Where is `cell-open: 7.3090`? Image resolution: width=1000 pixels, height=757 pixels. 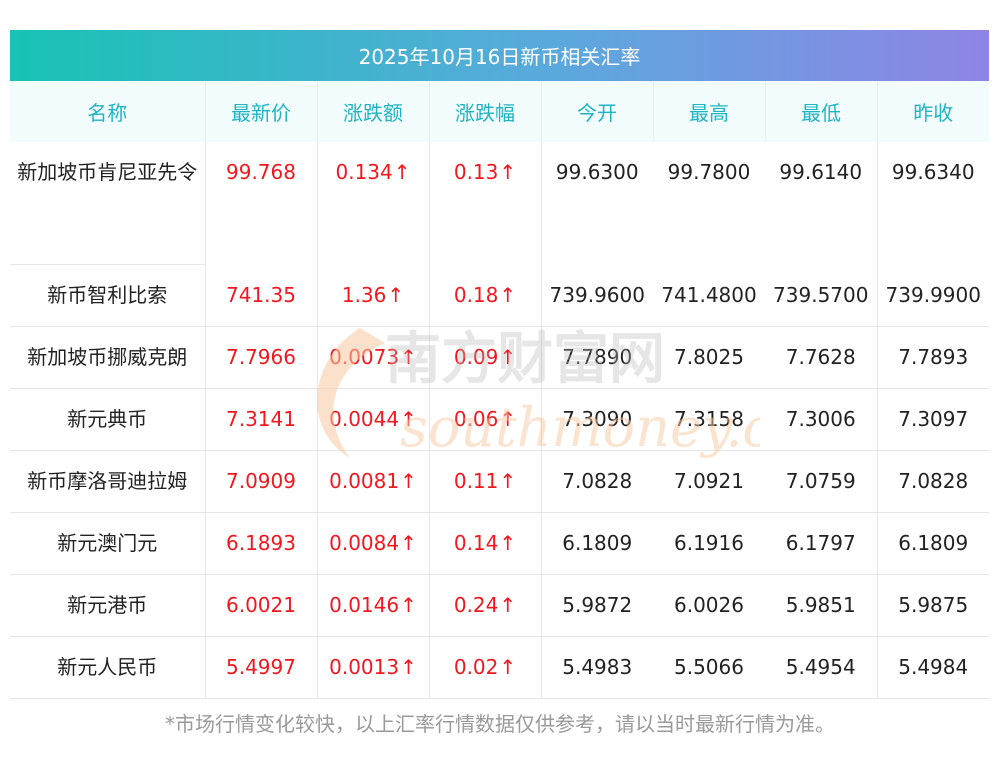 cell-open: 7.3090 is located at coordinates (597, 419).